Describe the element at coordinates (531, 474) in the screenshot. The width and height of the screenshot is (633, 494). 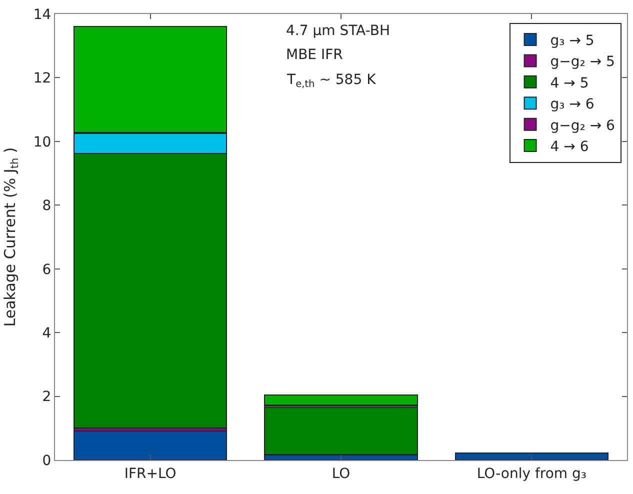
I see `x-tick-label: LO-only from g₃` at that location.